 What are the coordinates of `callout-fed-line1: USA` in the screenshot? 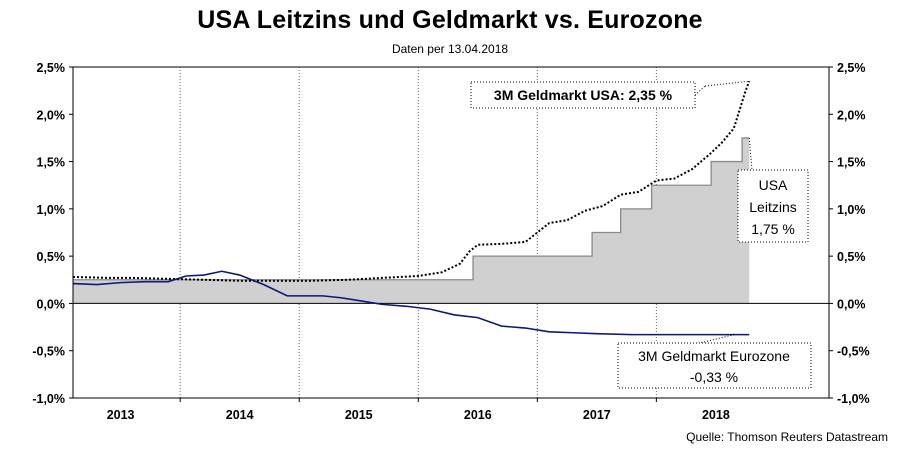 It's located at (773, 185).